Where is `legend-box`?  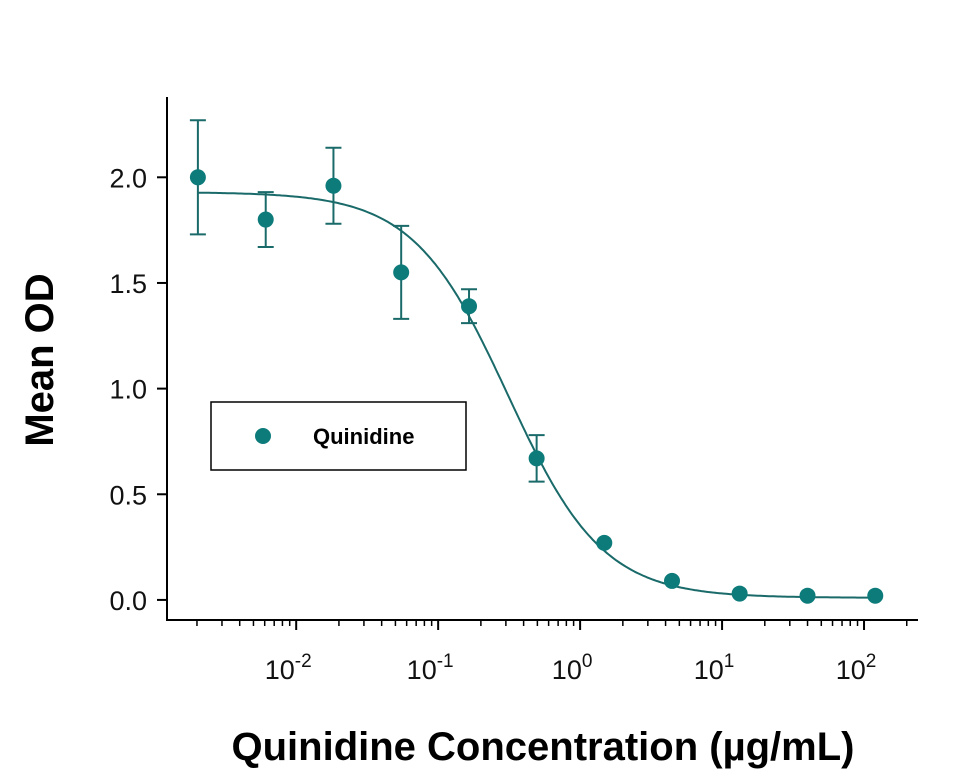
legend-box is located at coordinates (338, 436).